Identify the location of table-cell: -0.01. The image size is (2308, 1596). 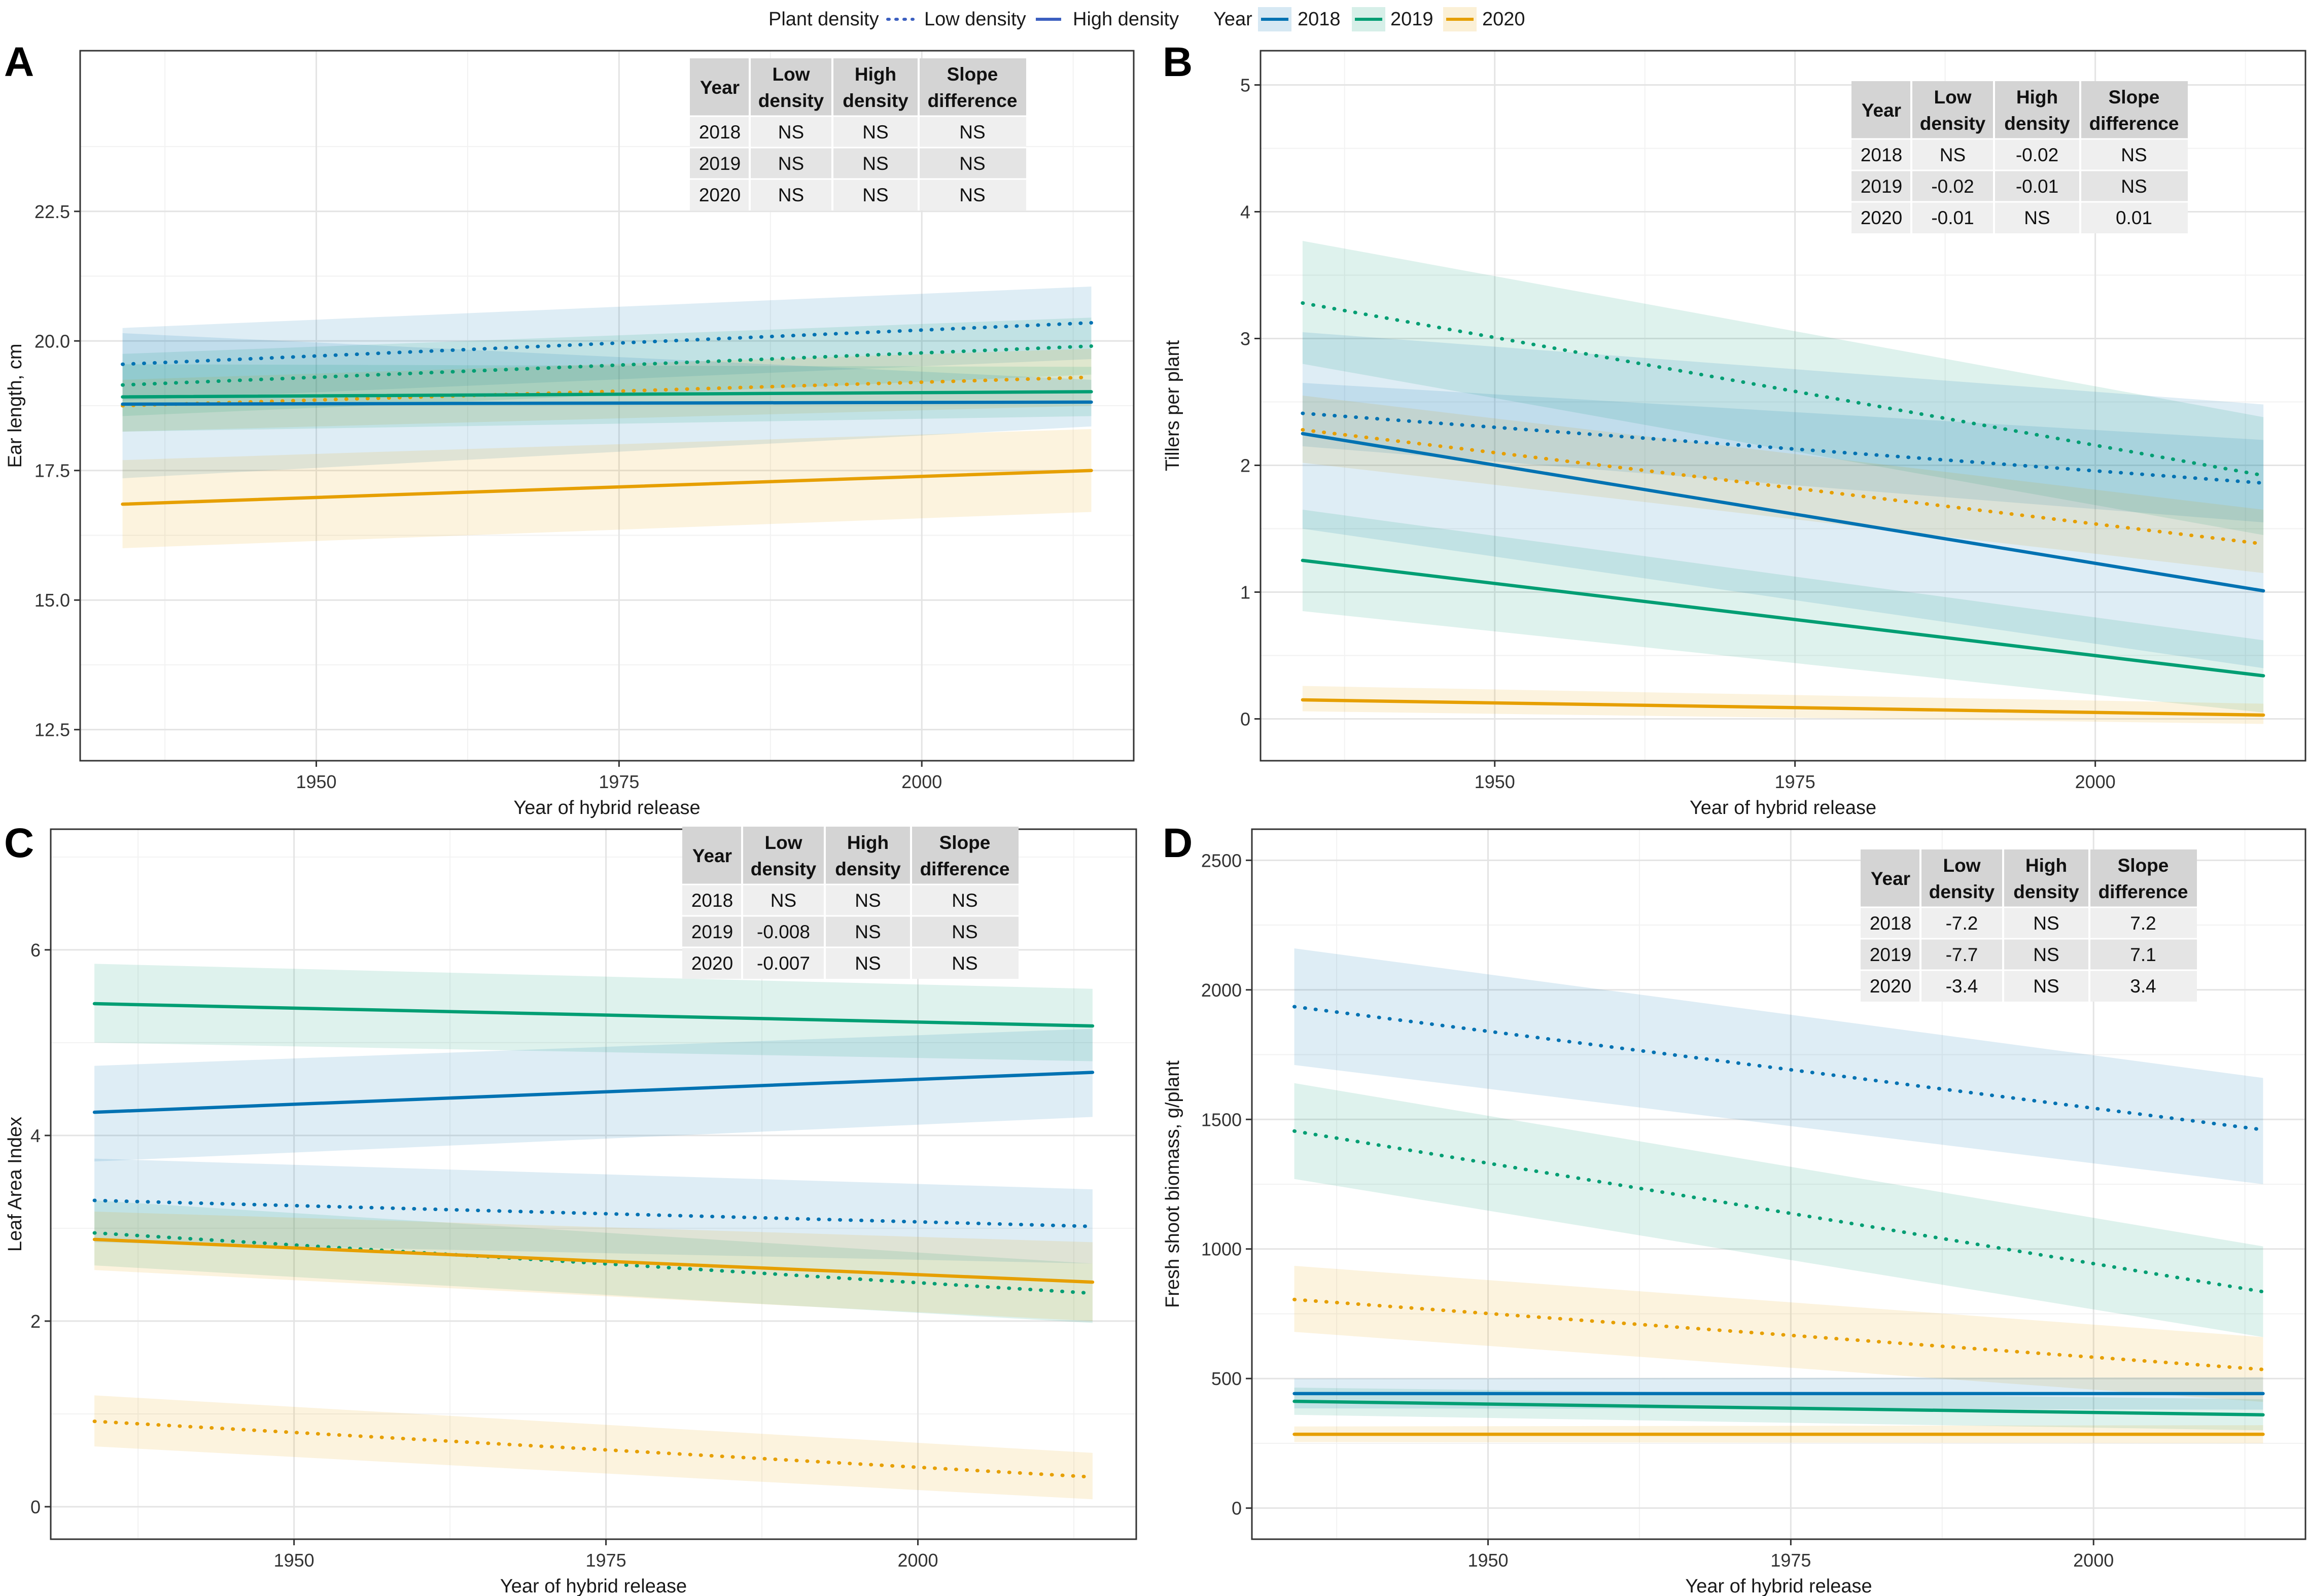
(1953, 217).